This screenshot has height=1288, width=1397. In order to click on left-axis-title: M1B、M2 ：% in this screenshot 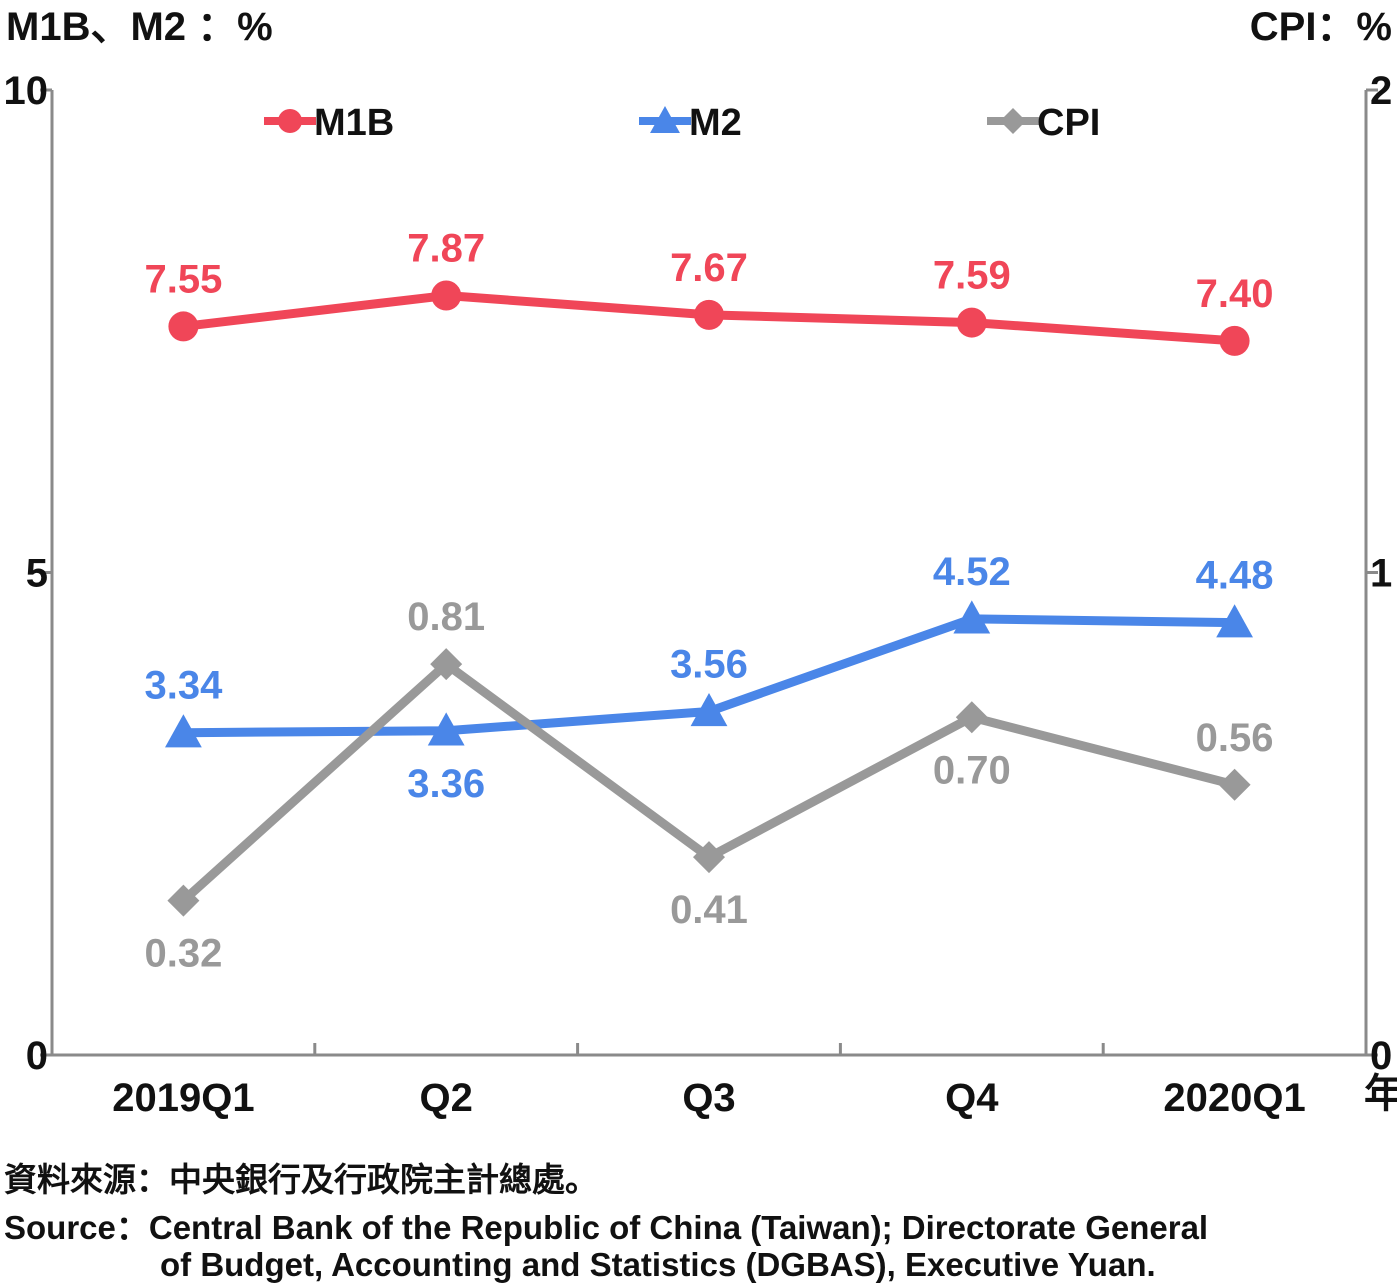, I will do `click(139, 27)`.